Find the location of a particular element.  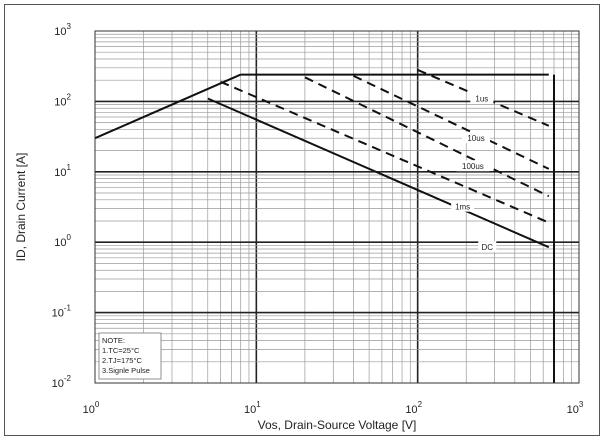

series-line-100us is located at coordinates (427, 137).